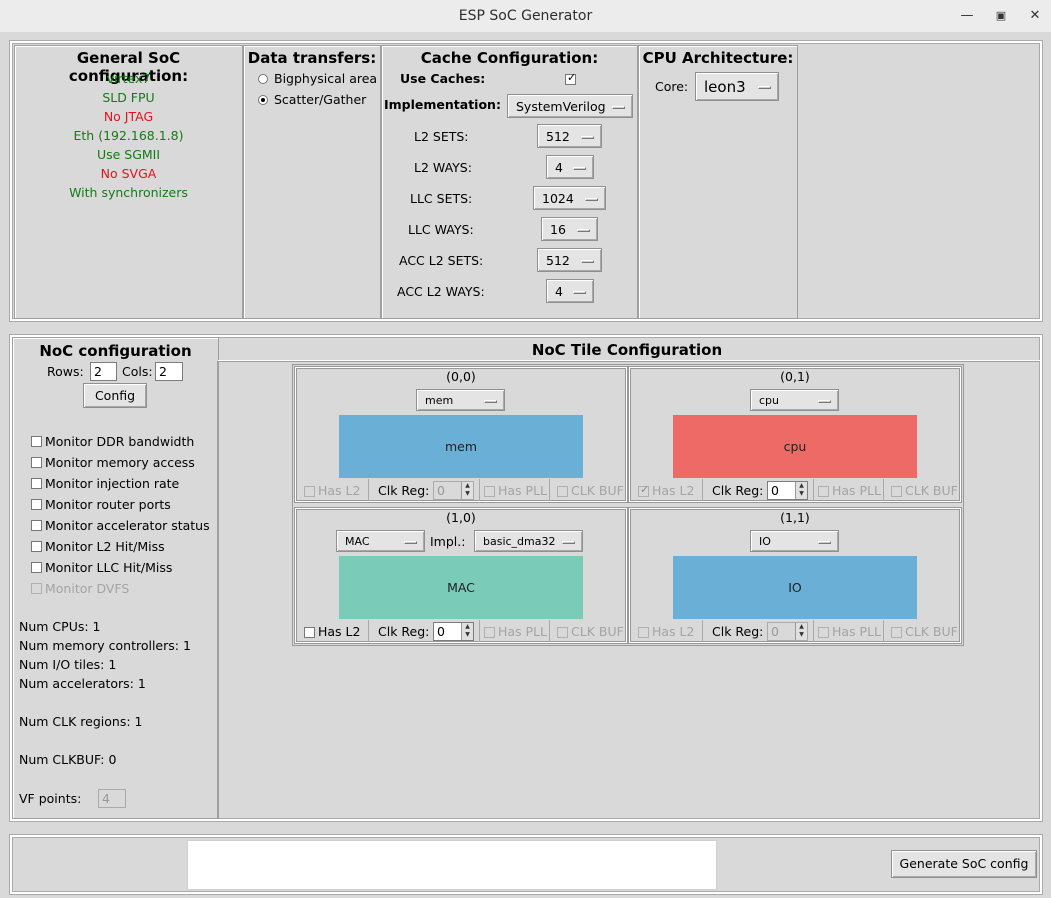  Describe the element at coordinates (1035, 15) in the screenshot. I see `close-icon: ✕` at that location.